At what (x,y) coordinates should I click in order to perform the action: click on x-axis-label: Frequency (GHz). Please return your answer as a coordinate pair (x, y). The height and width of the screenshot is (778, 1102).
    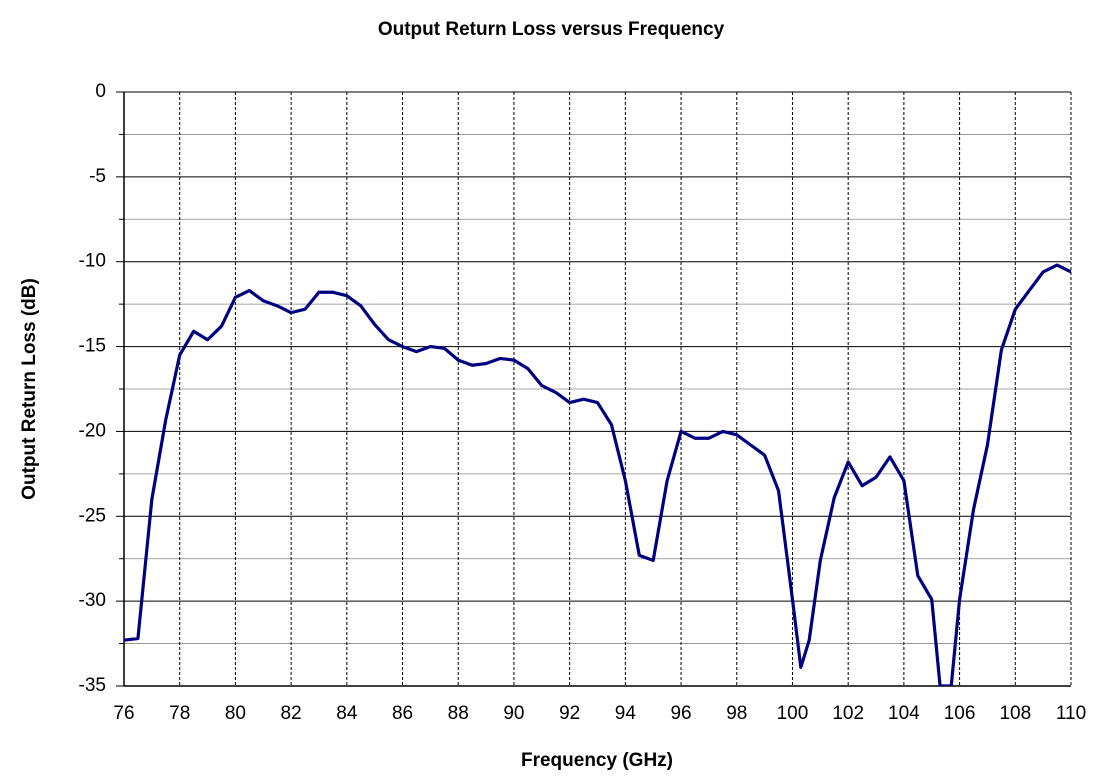
    Looking at the image, I should click on (597, 760).